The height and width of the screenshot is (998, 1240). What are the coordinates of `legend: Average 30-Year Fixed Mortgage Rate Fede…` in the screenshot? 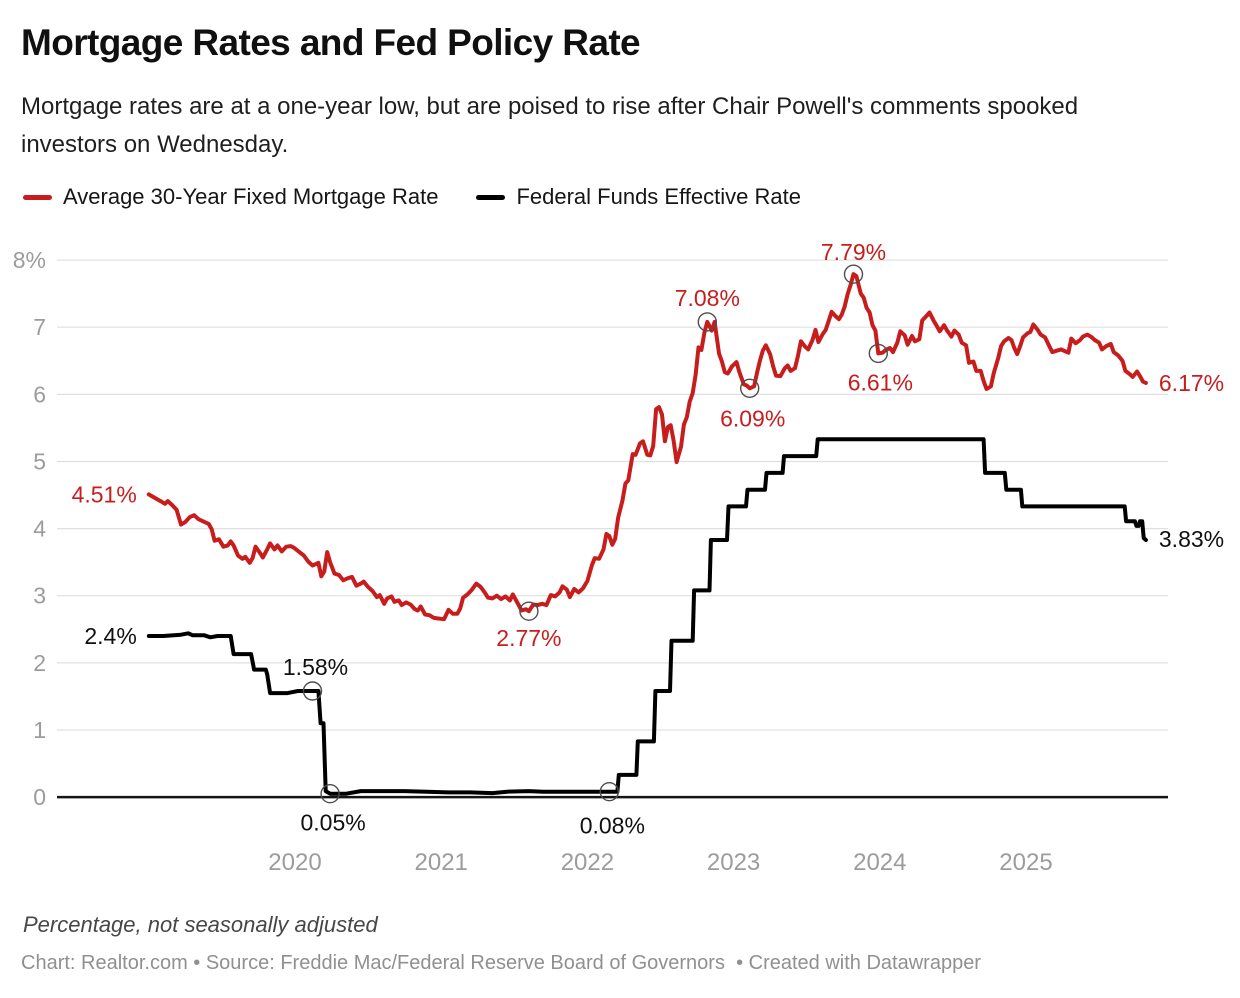 It's located at (412, 197).